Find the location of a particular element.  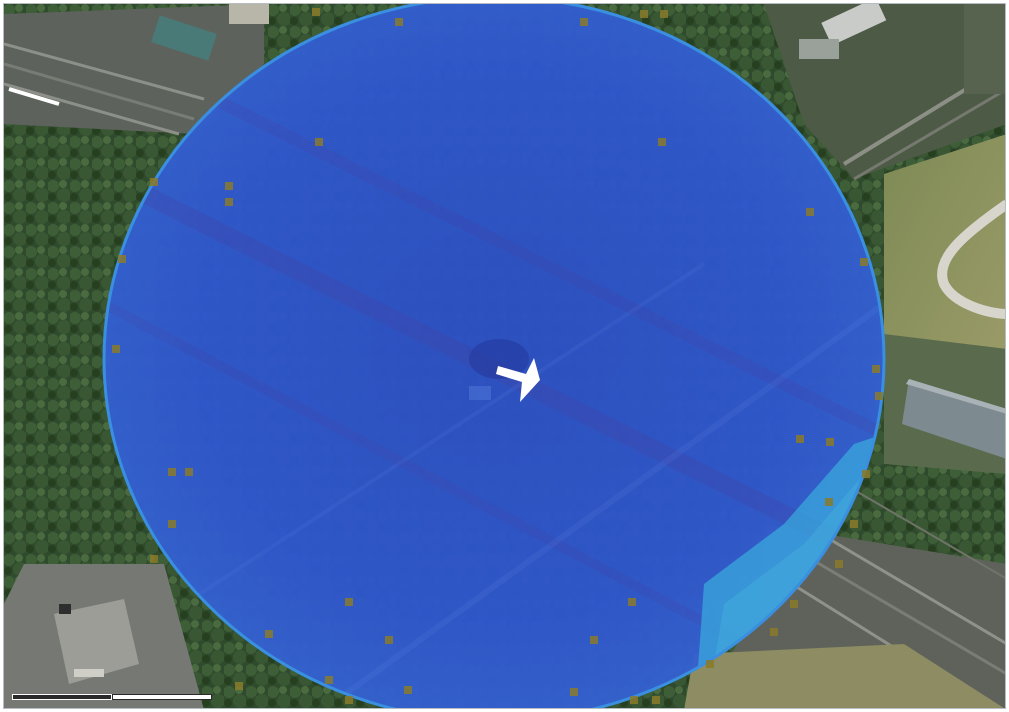

scale-bar-segment-dark is located at coordinates (62, 697).